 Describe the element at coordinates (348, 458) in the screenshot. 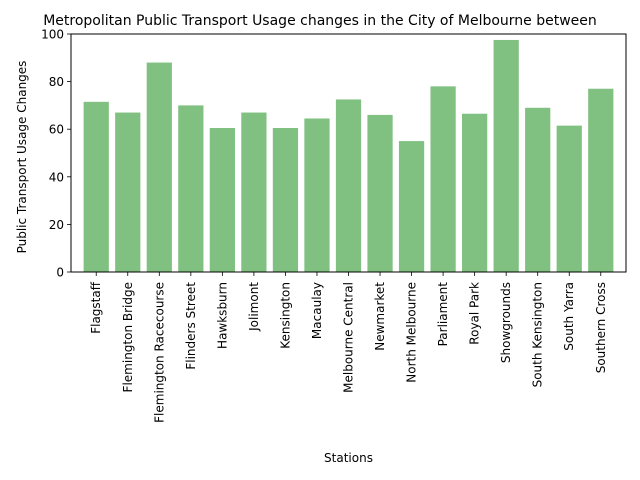

I see `x-axis-title: Stations` at that location.